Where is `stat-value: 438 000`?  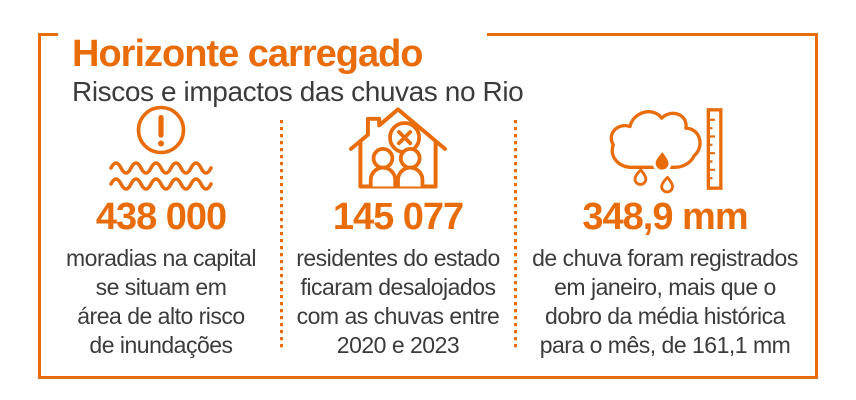
stat-value: 438 000 is located at coordinates (161, 217).